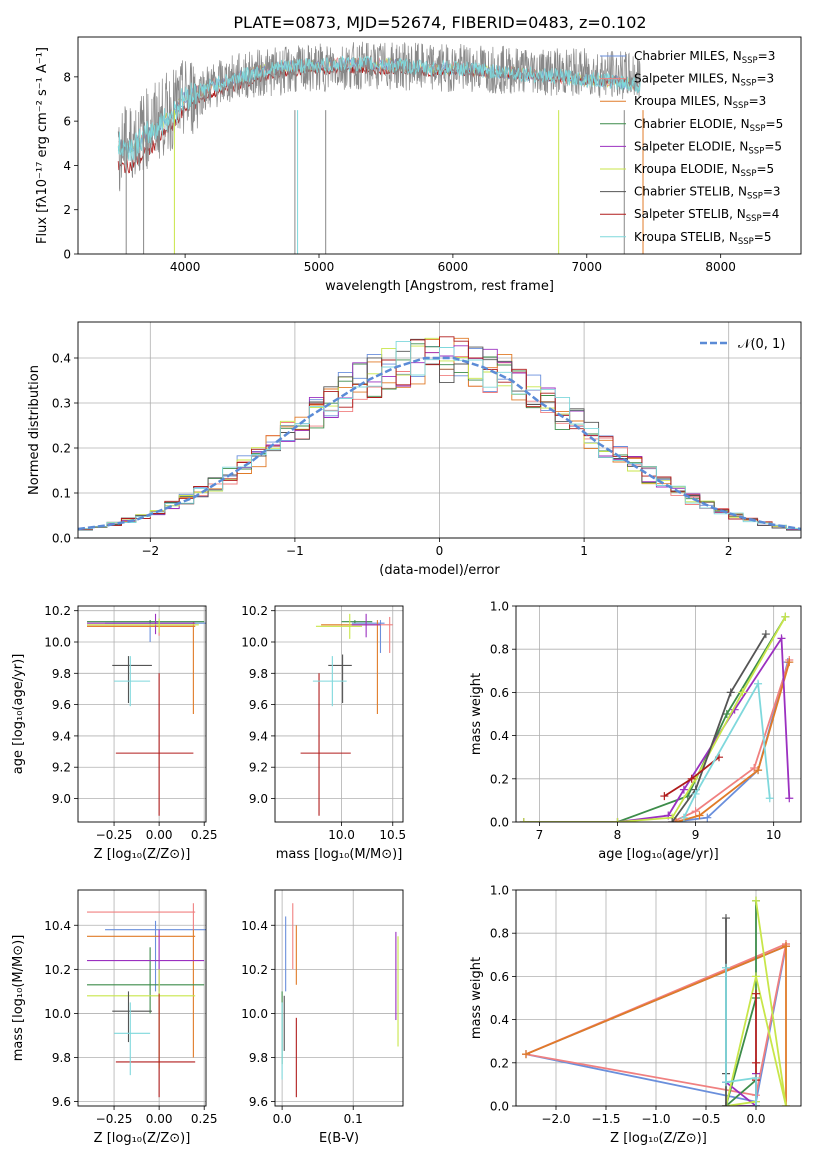 Image resolution: width=819 pixels, height=1170 pixels. What do you see at coordinates (439, 286) in the screenshot?
I see `x-axis-label: wavelength [Angstrom, rest frame]` at bounding box center [439, 286].